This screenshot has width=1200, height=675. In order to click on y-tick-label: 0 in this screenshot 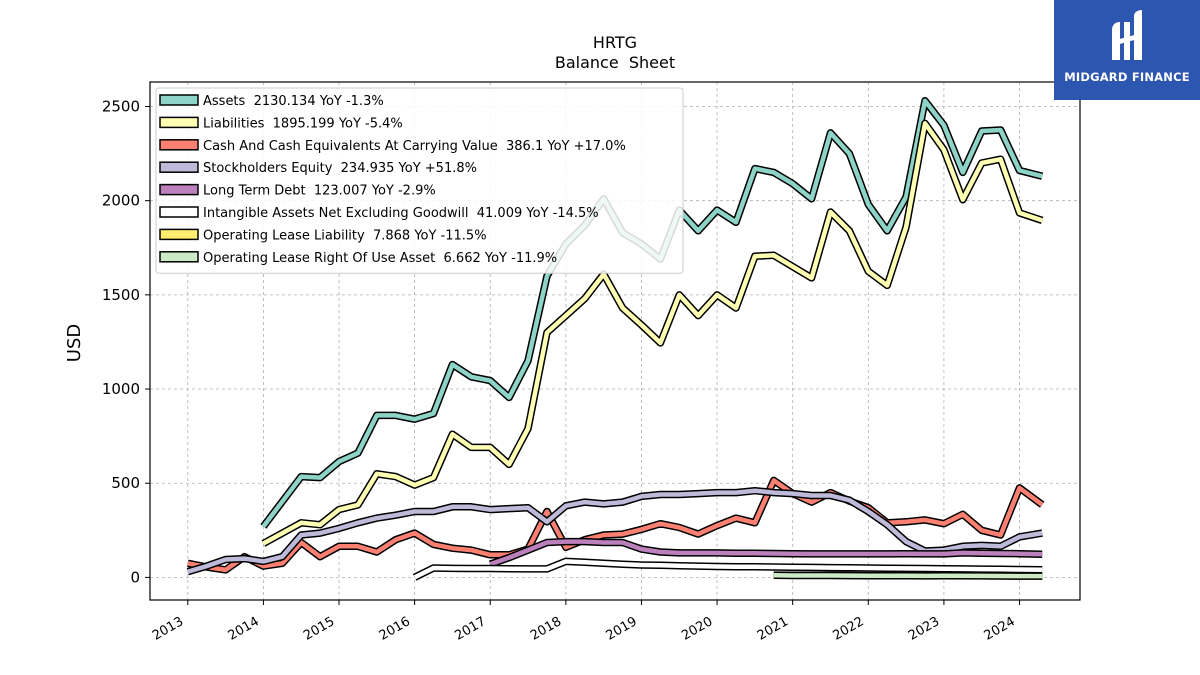, I will do `click(135, 577)`.